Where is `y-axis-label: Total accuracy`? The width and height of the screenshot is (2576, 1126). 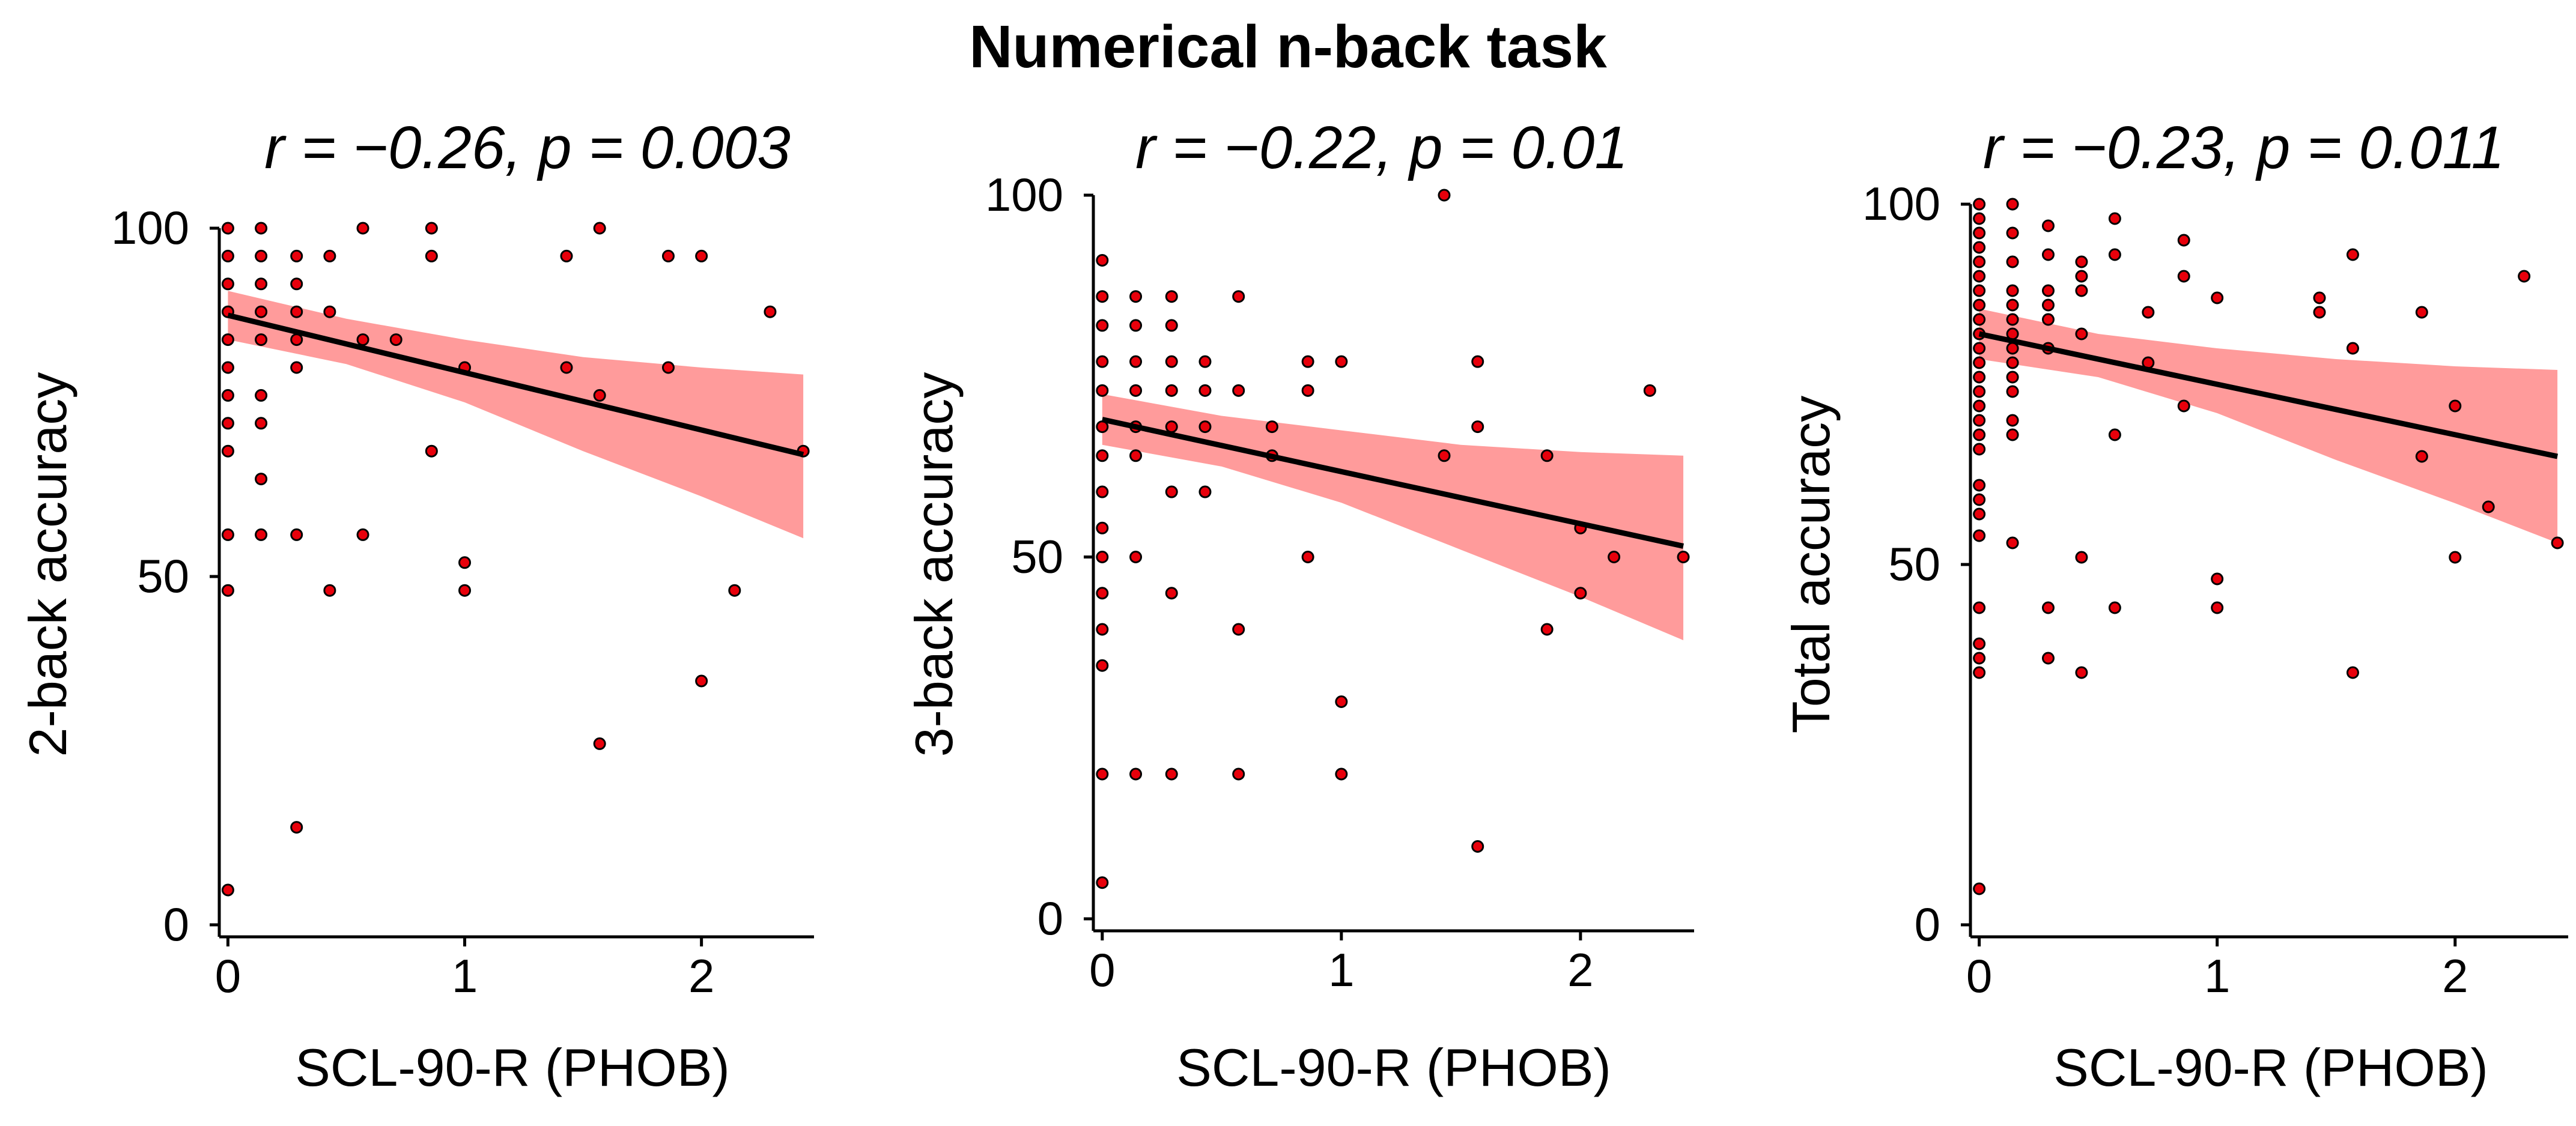
y-axis-label: Total accuracy is located at coordinates (1811, 564).